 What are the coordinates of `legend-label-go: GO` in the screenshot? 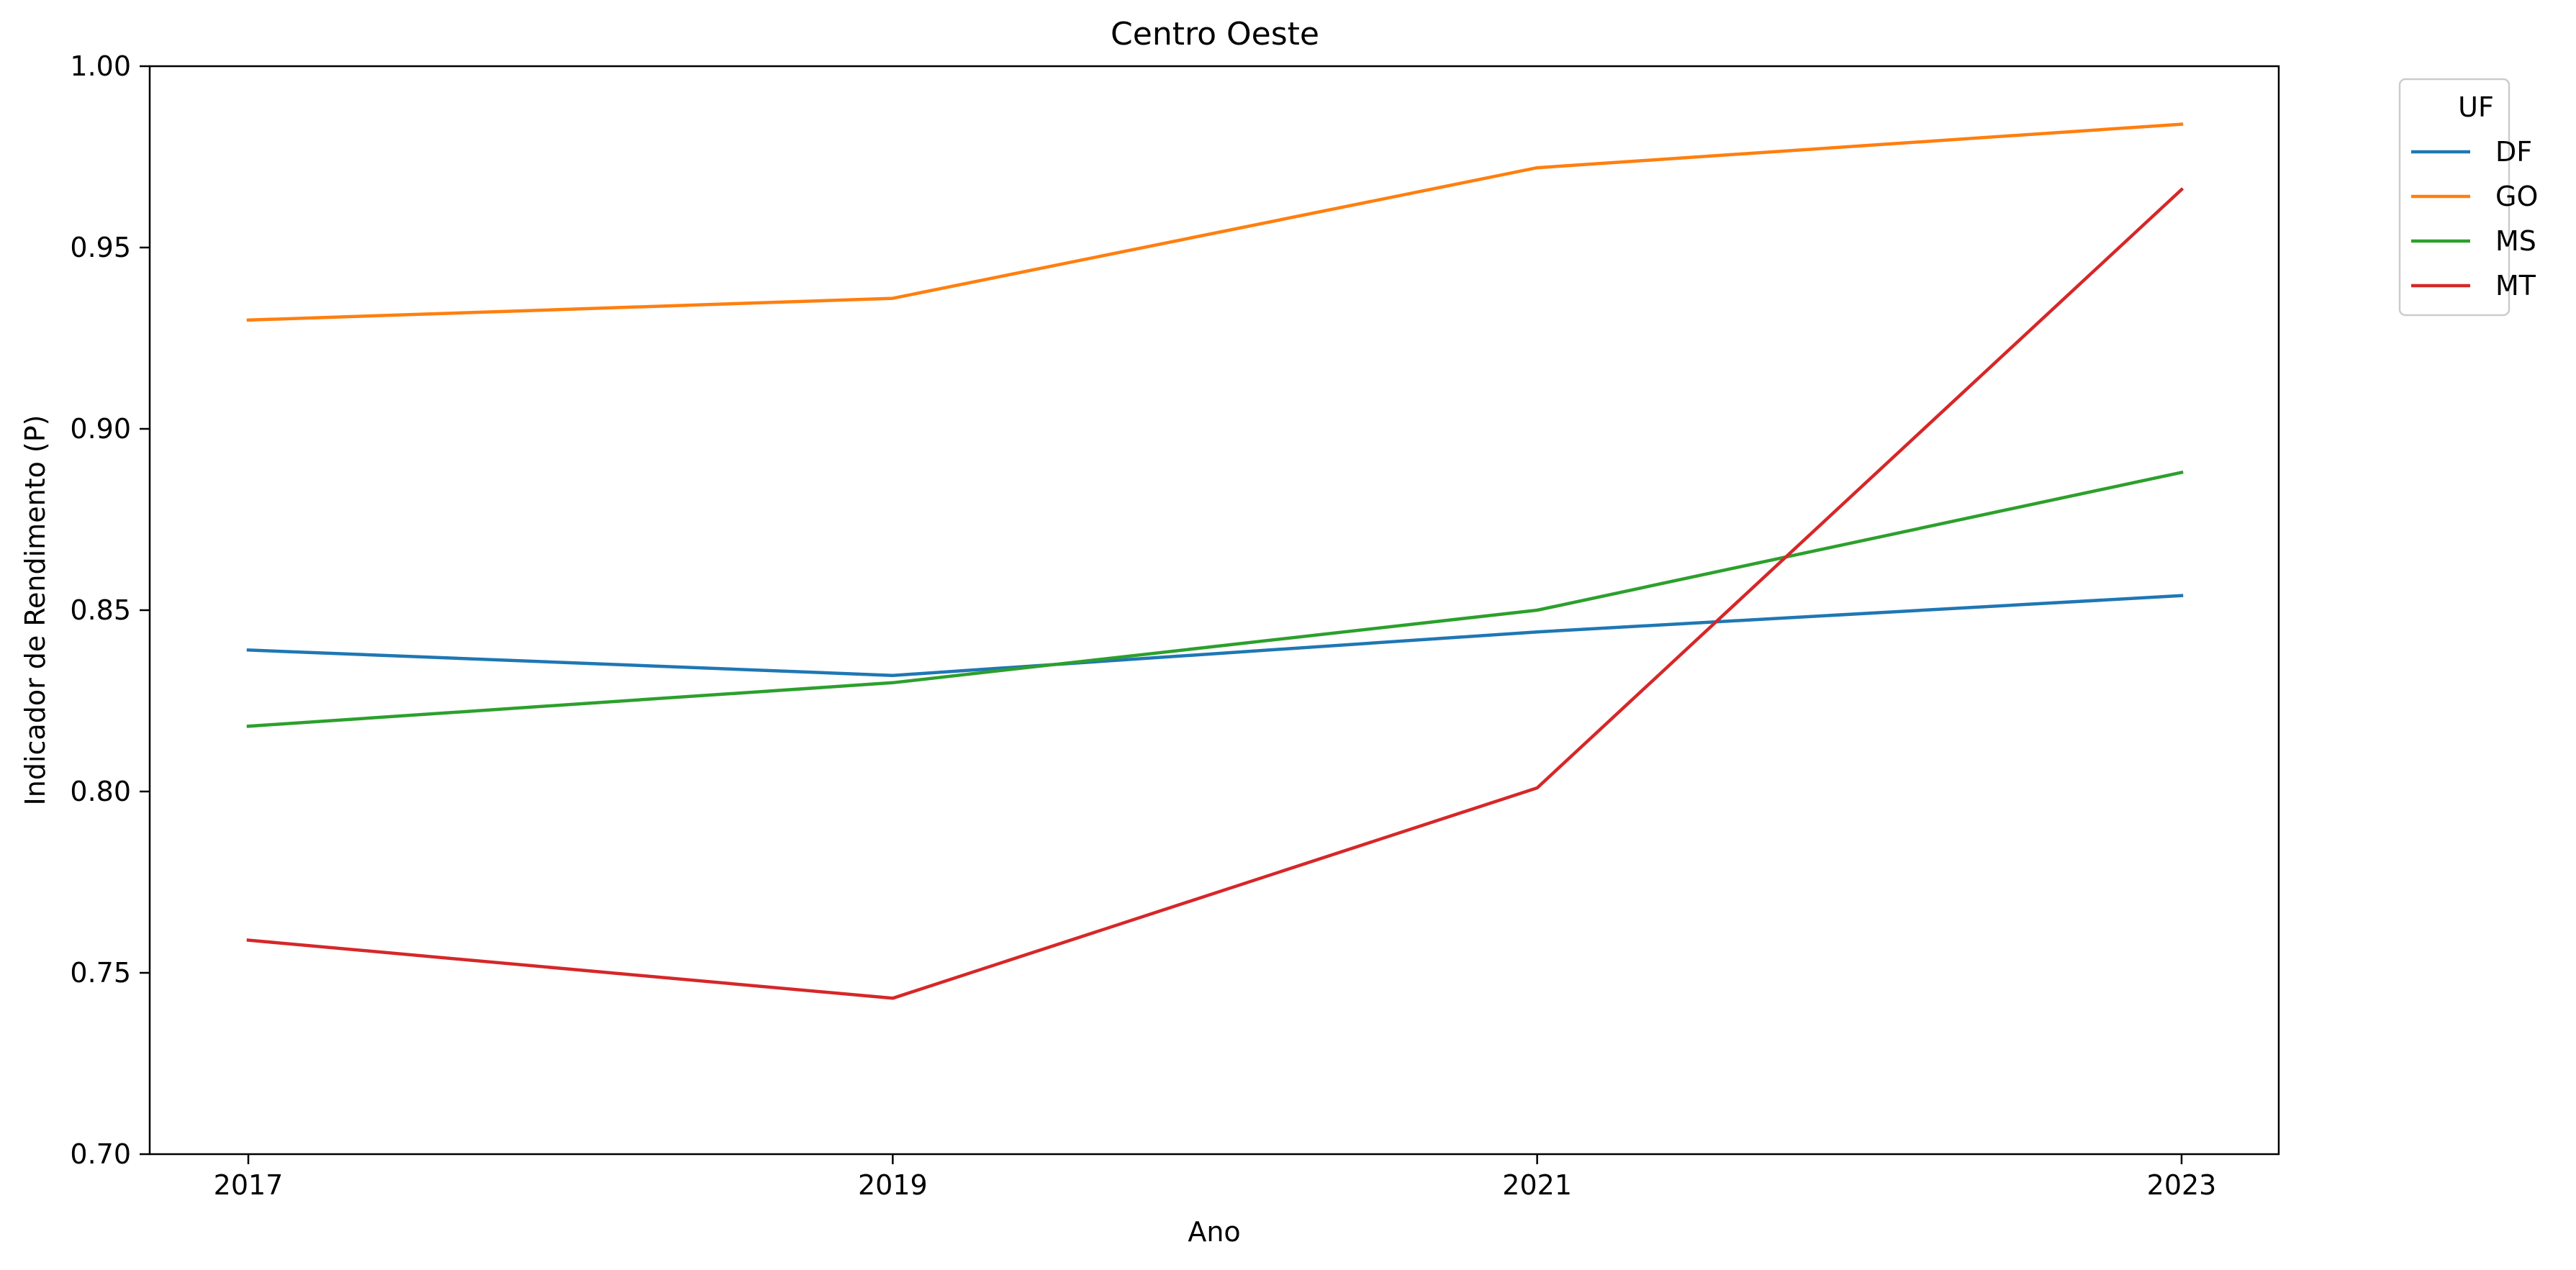 It's located at (2517, 196).